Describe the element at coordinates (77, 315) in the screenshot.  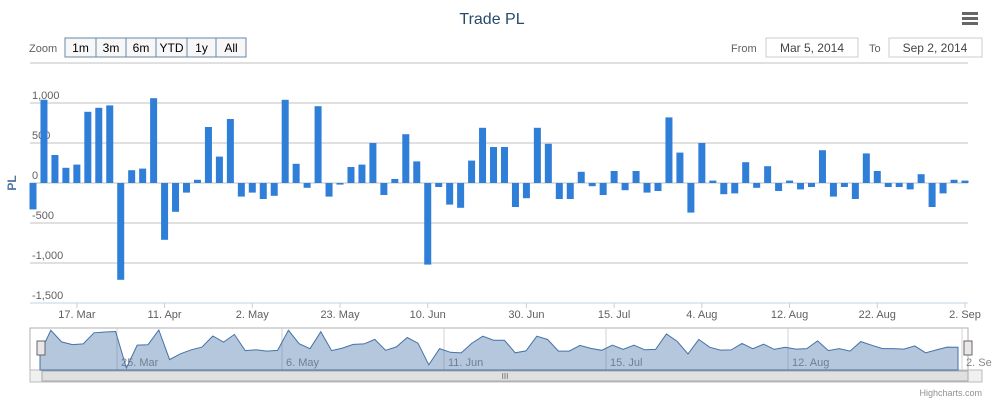
I see `x-tick-label: 17. Mar` at that location.